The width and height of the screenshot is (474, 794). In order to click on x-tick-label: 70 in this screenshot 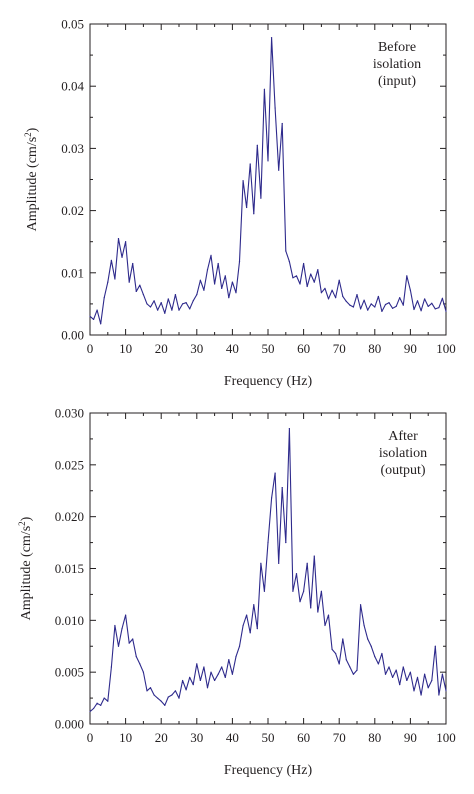, I will do `click(339, 348)`.